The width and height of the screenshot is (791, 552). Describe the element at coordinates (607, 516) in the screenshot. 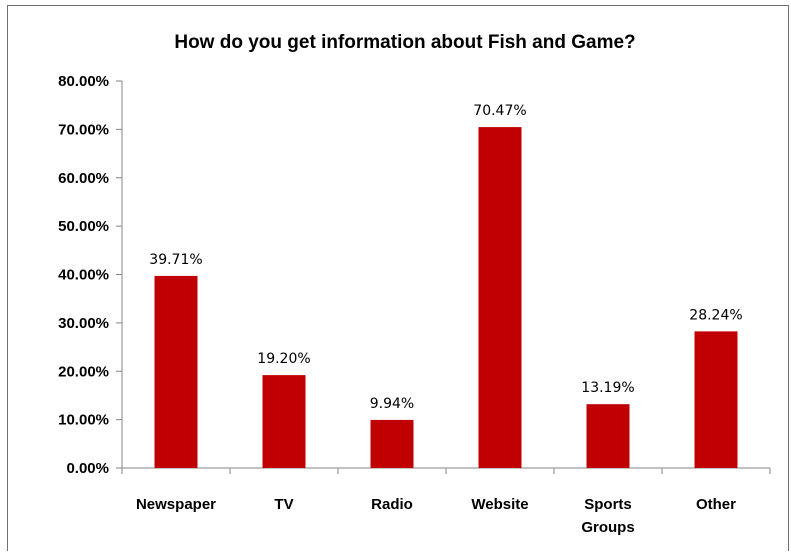

I see `category-label: Sports Groups` at that location.